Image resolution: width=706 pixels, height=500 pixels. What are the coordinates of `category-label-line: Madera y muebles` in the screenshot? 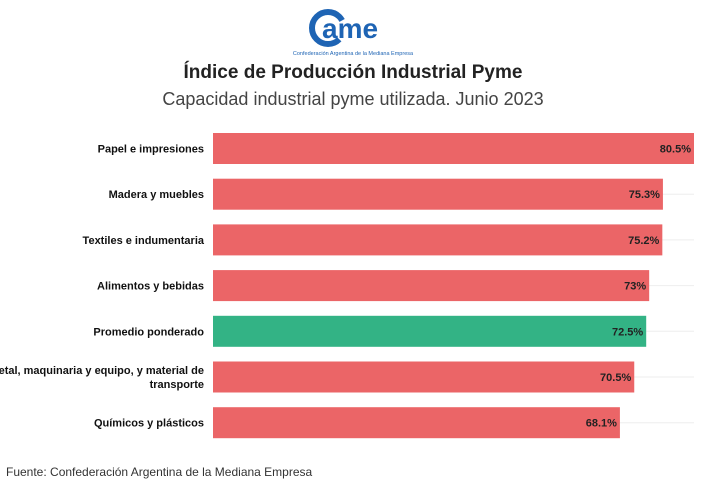 It's located at (156, 195).